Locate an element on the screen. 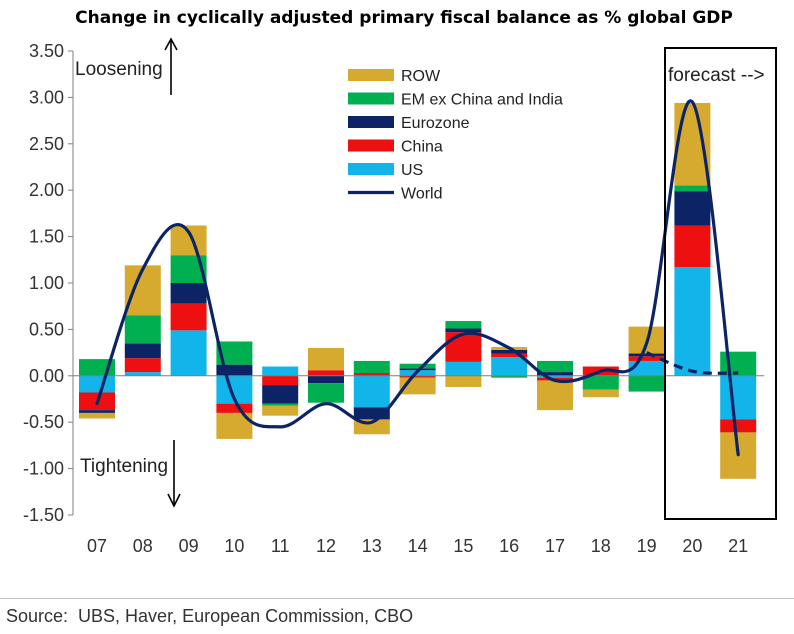  x-tick-label-14: 14 is located at coordinates (418, 546).